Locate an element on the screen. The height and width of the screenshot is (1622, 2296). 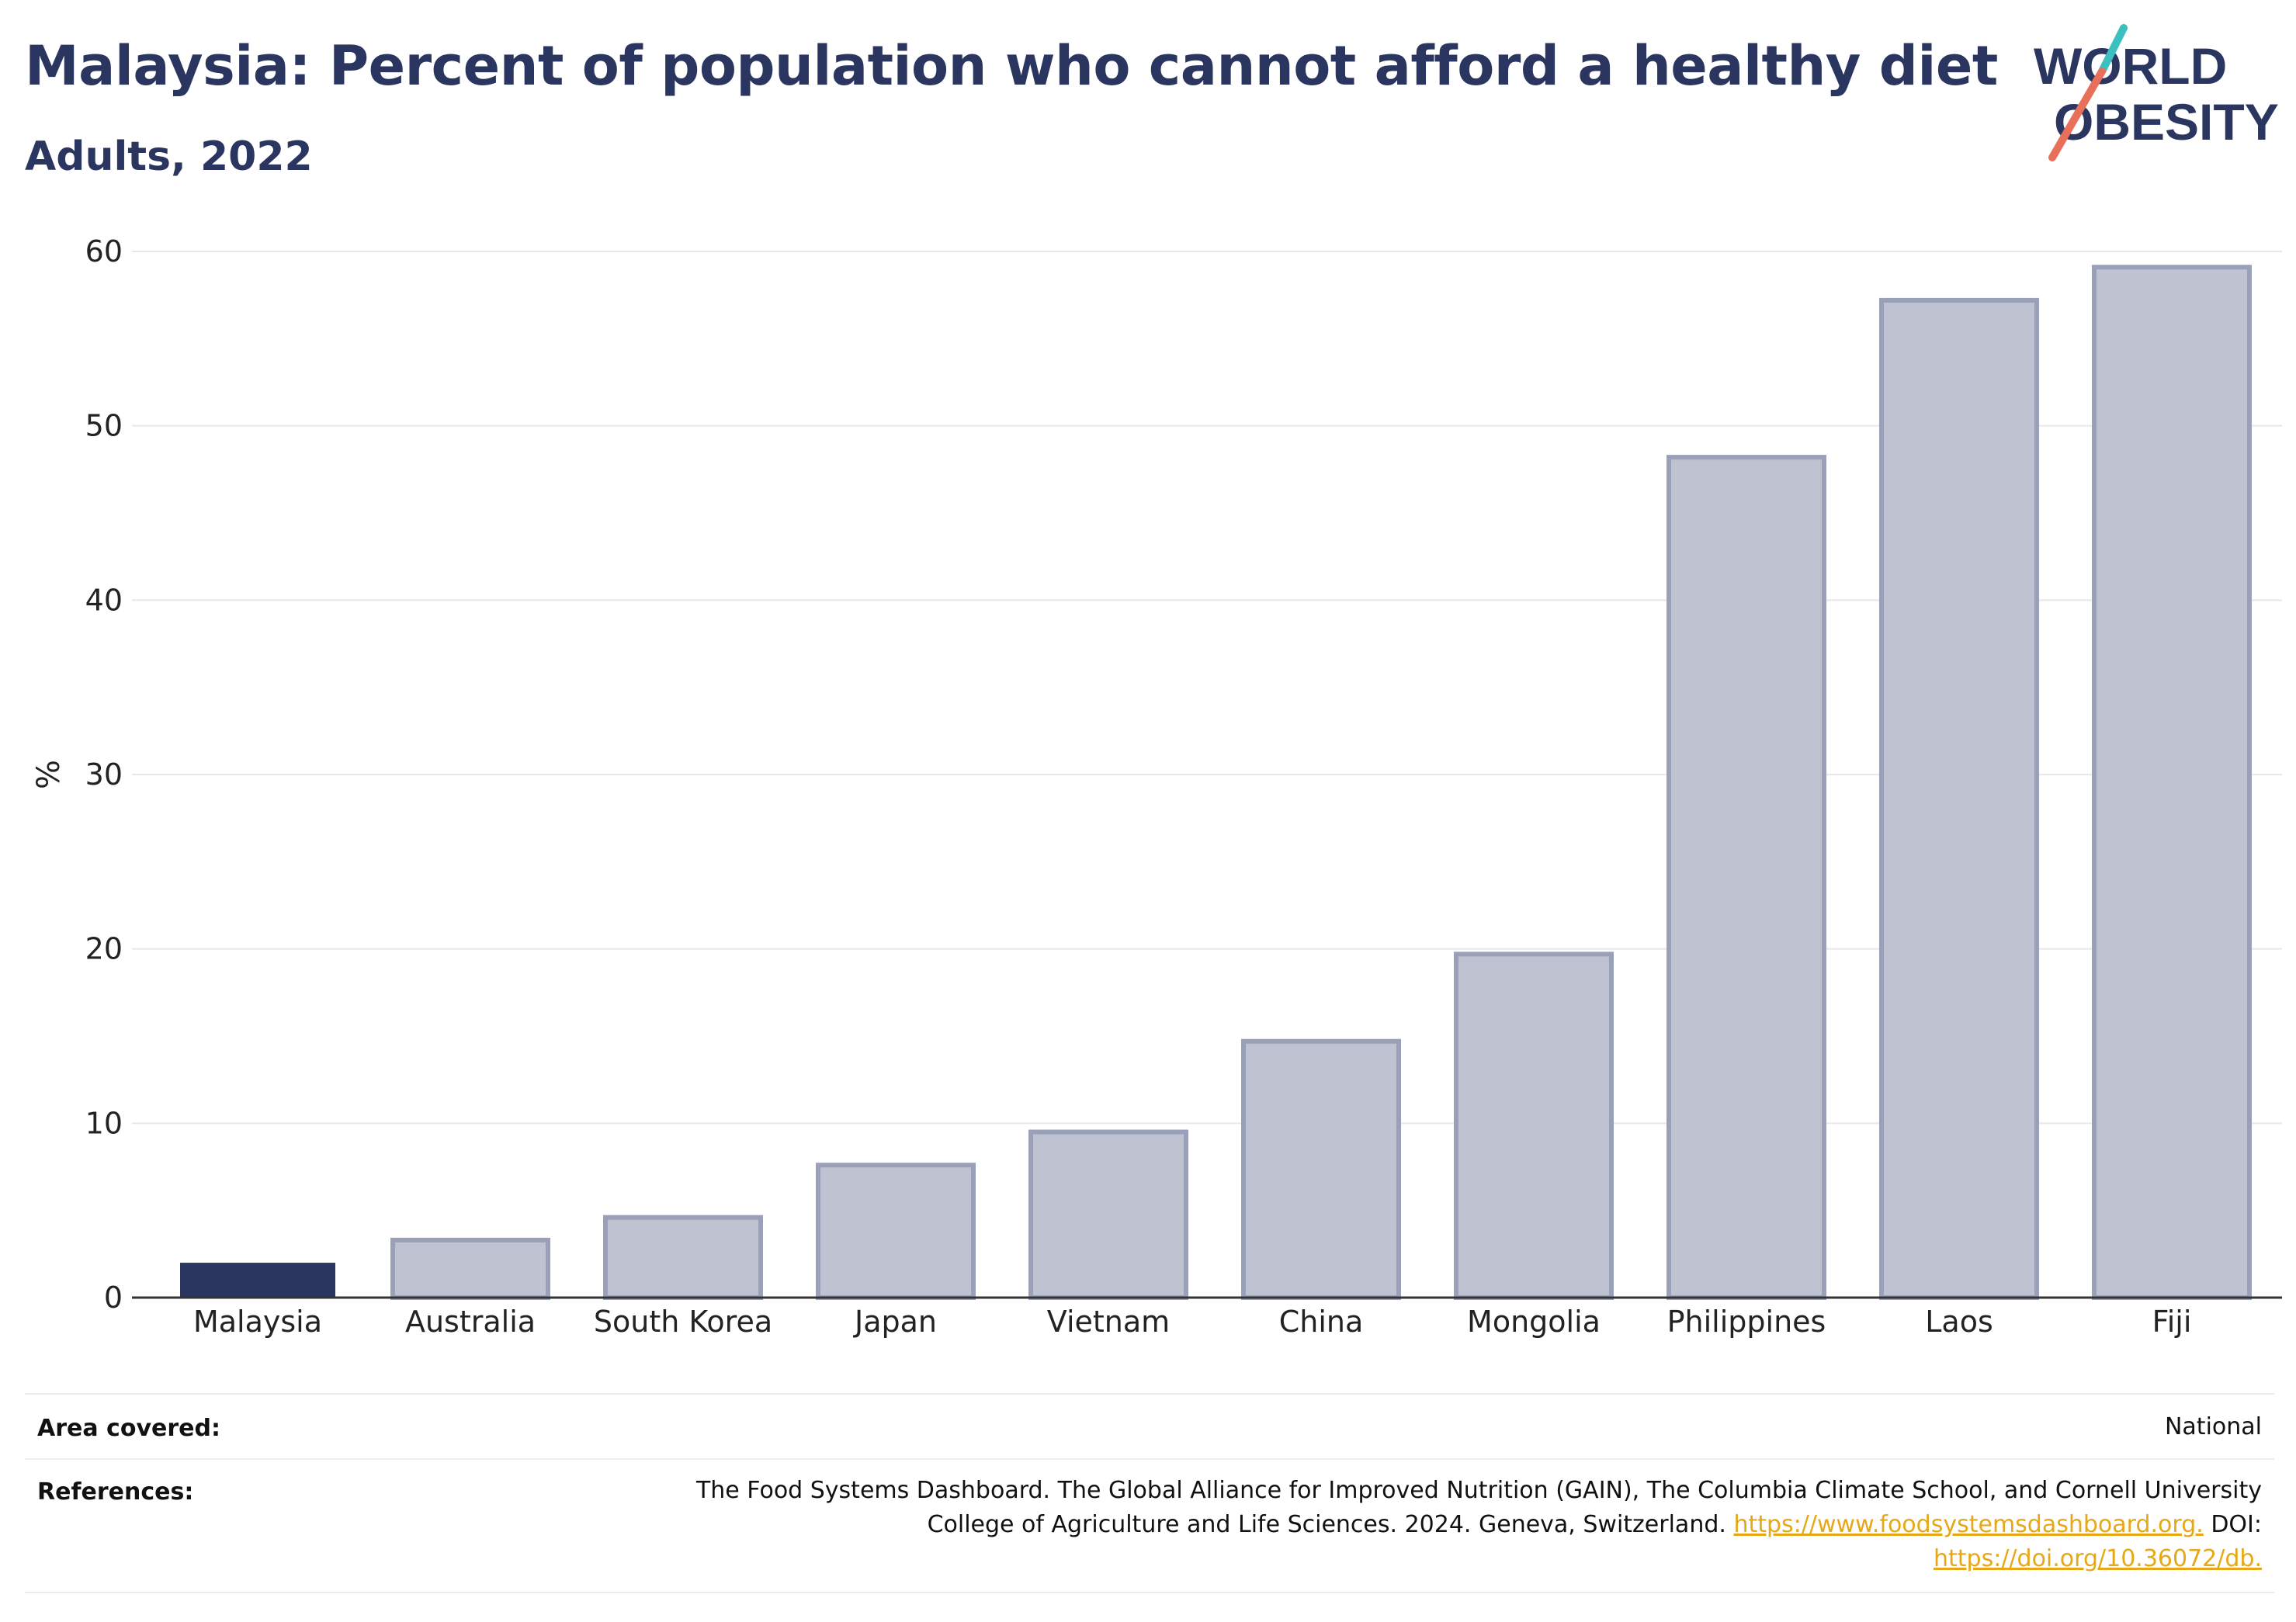
bar-laos is located at coordinates (1959, 799).